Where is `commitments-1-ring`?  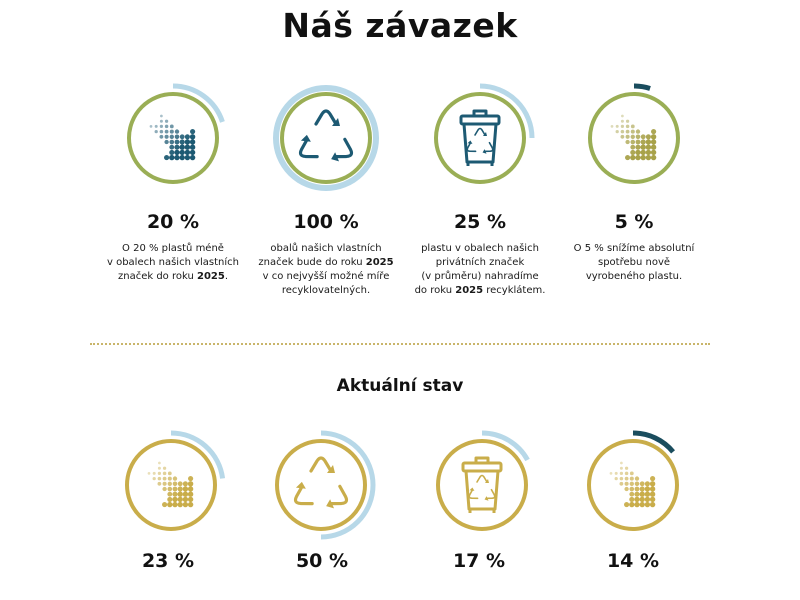
commitments-1-ring is located at coordinates (326, 138).